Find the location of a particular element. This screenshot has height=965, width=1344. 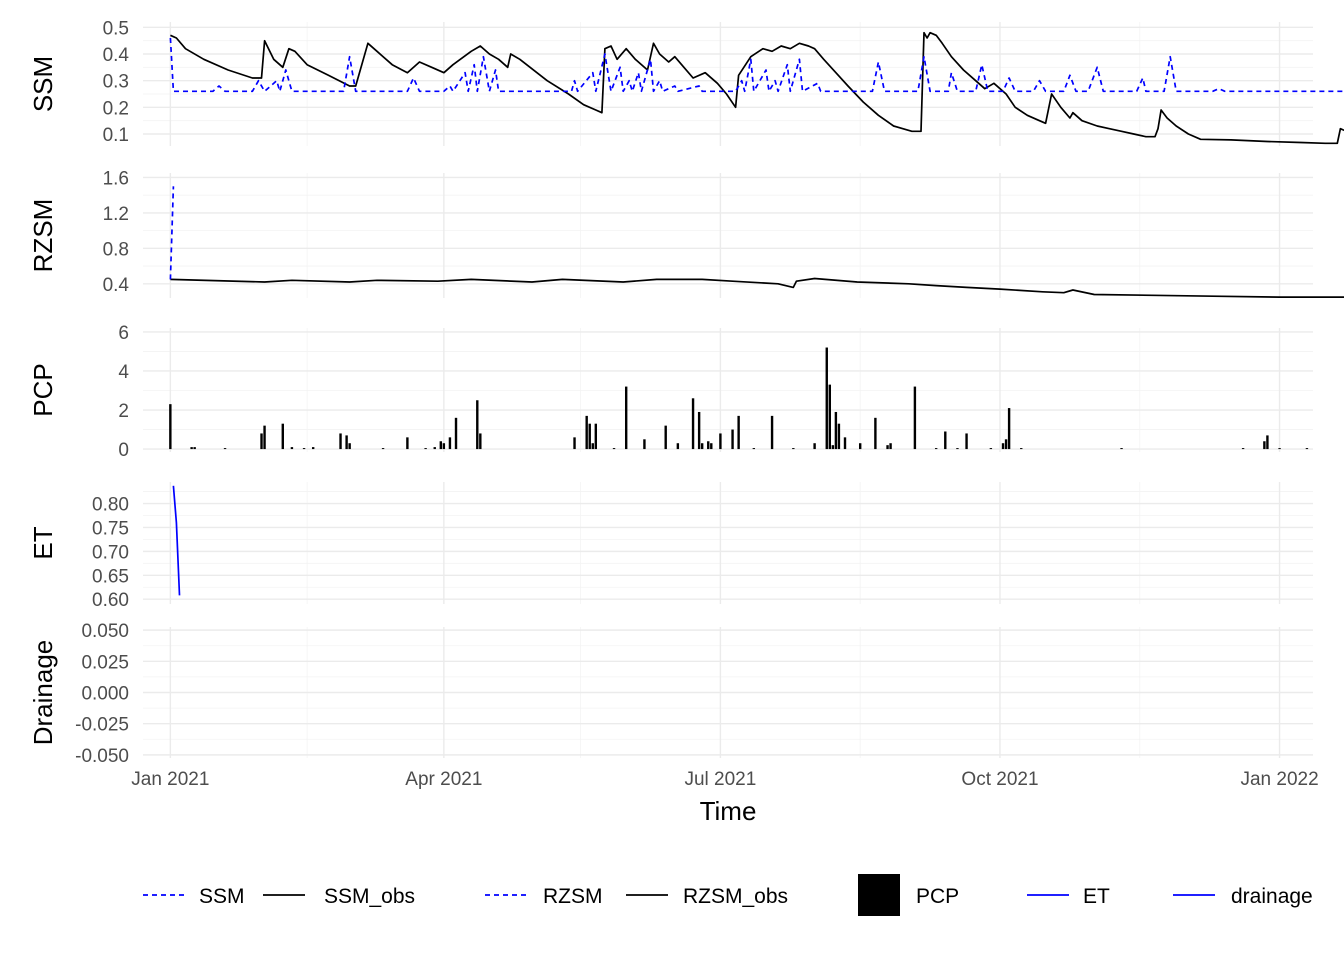

legend-label-ssm: SSM is located at coordinates (222, 896).